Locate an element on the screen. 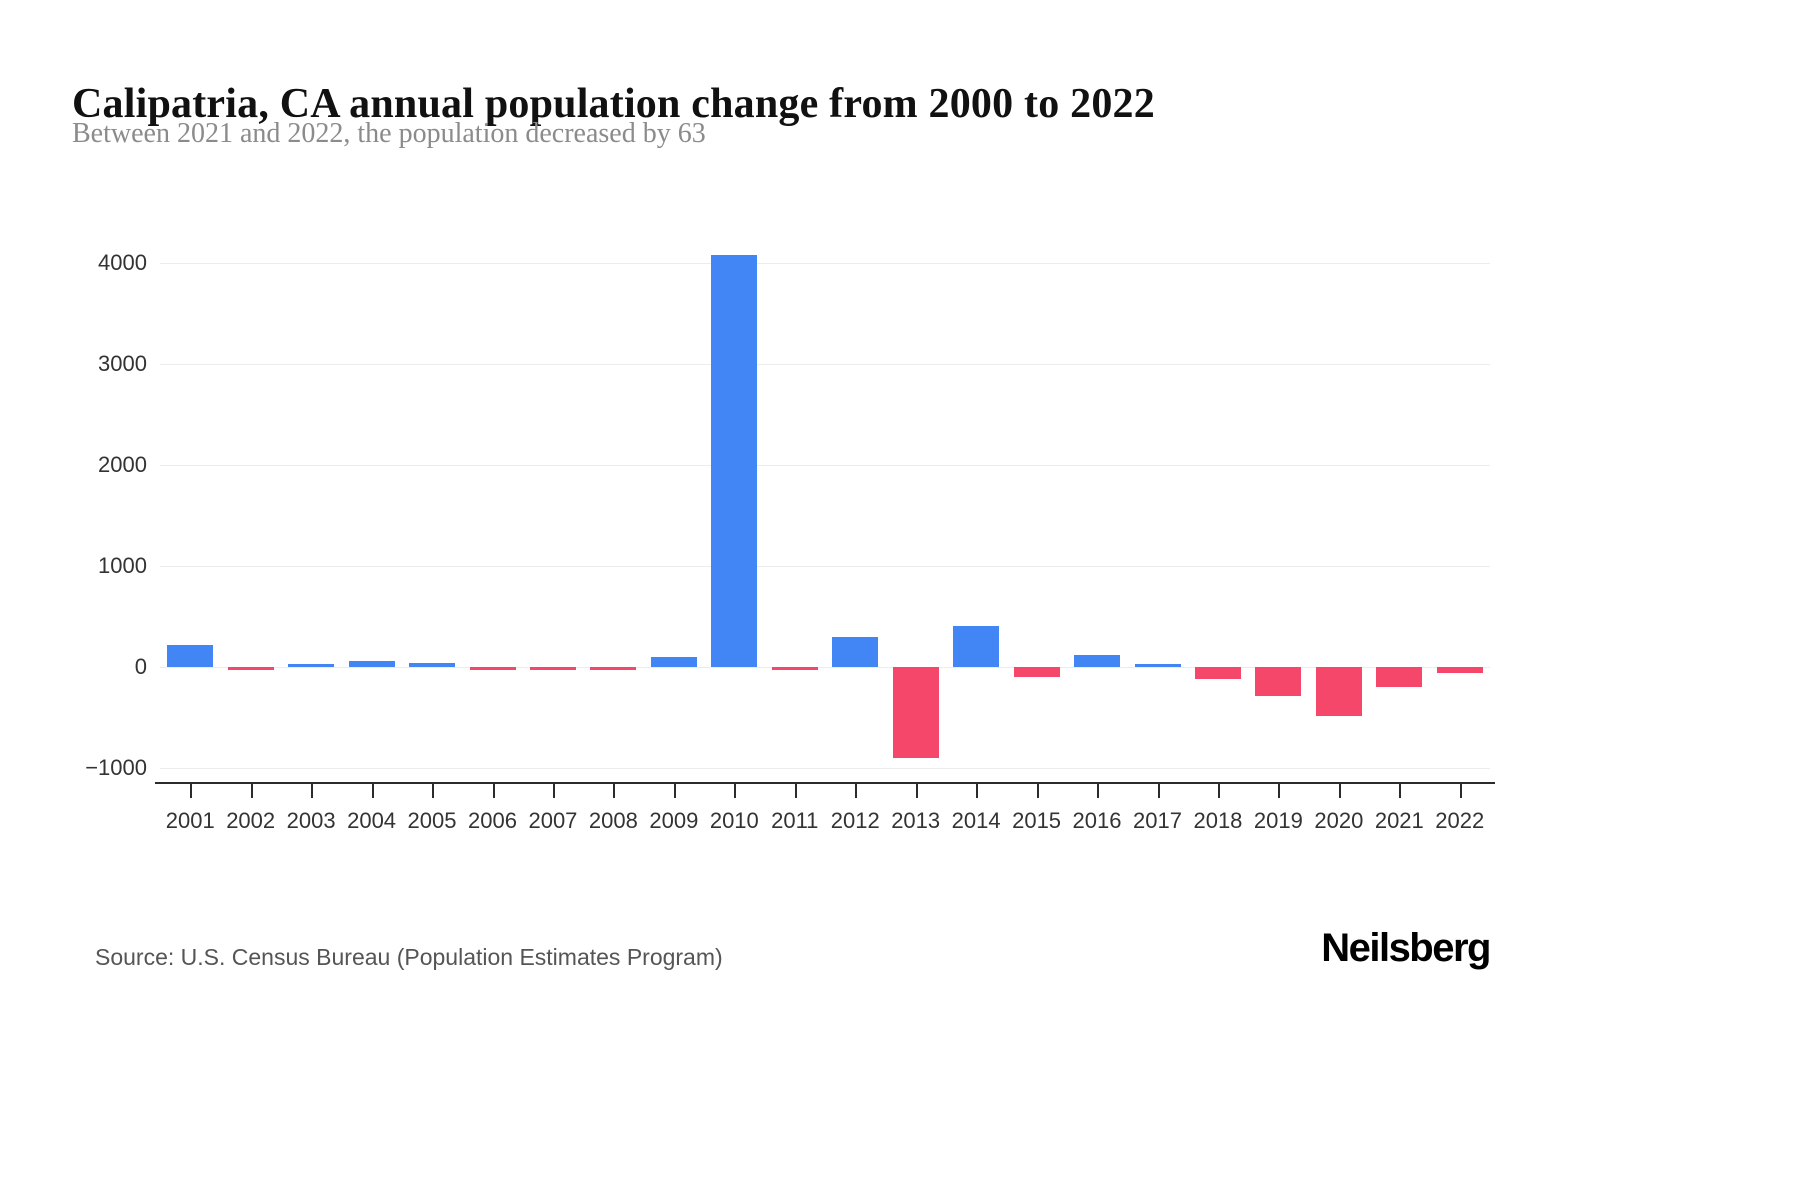 This screenshot has width=1800, height=1200. y-axis-label-4000: 4000 is located at coordinates (122, 262).